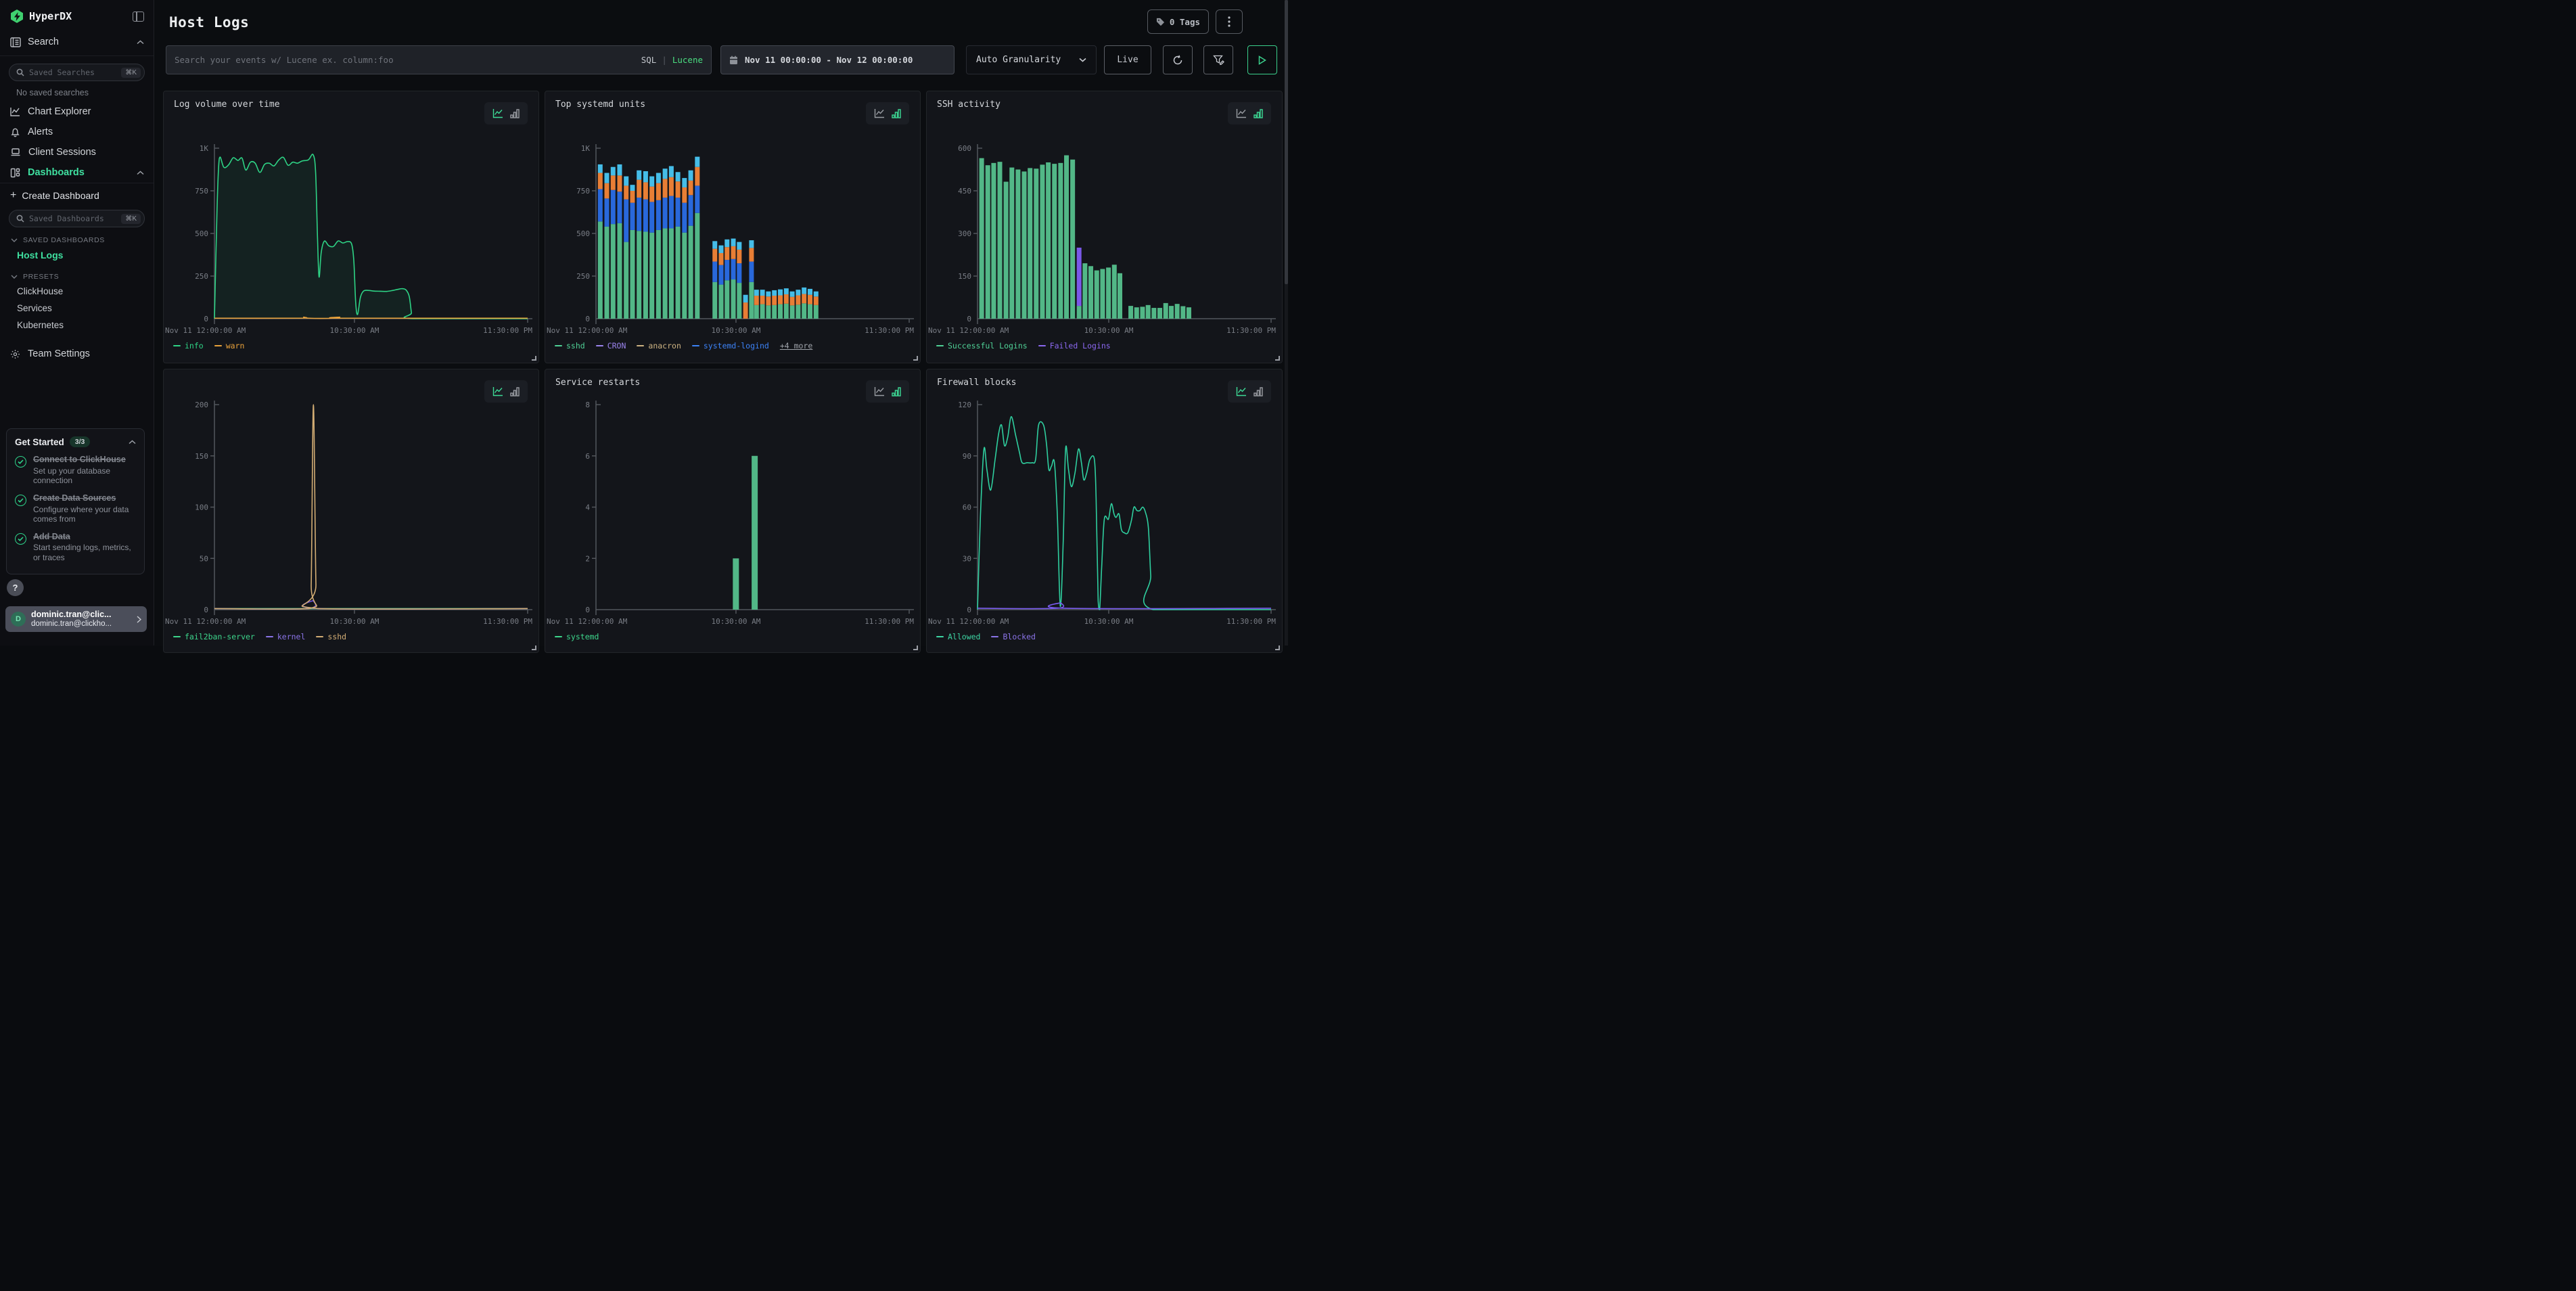 The image size is (2576, 1291). What do you see at coordinates (796, 345) in the screenshot?
I see `legend-more-link: +4 more` at bounding box center [796, 345].